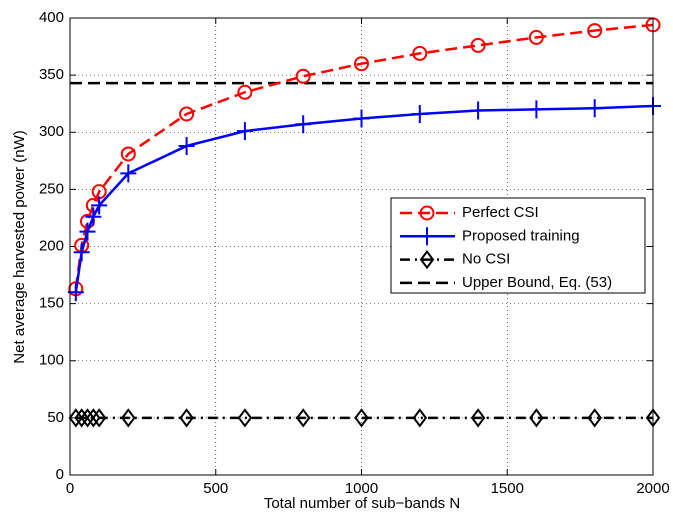 This screenshot has width=673, height=521. What do you see at coordinates (652, 488) in the screenshot?
I see `x-tick-label: 2000` at bounding box center [652, 488].